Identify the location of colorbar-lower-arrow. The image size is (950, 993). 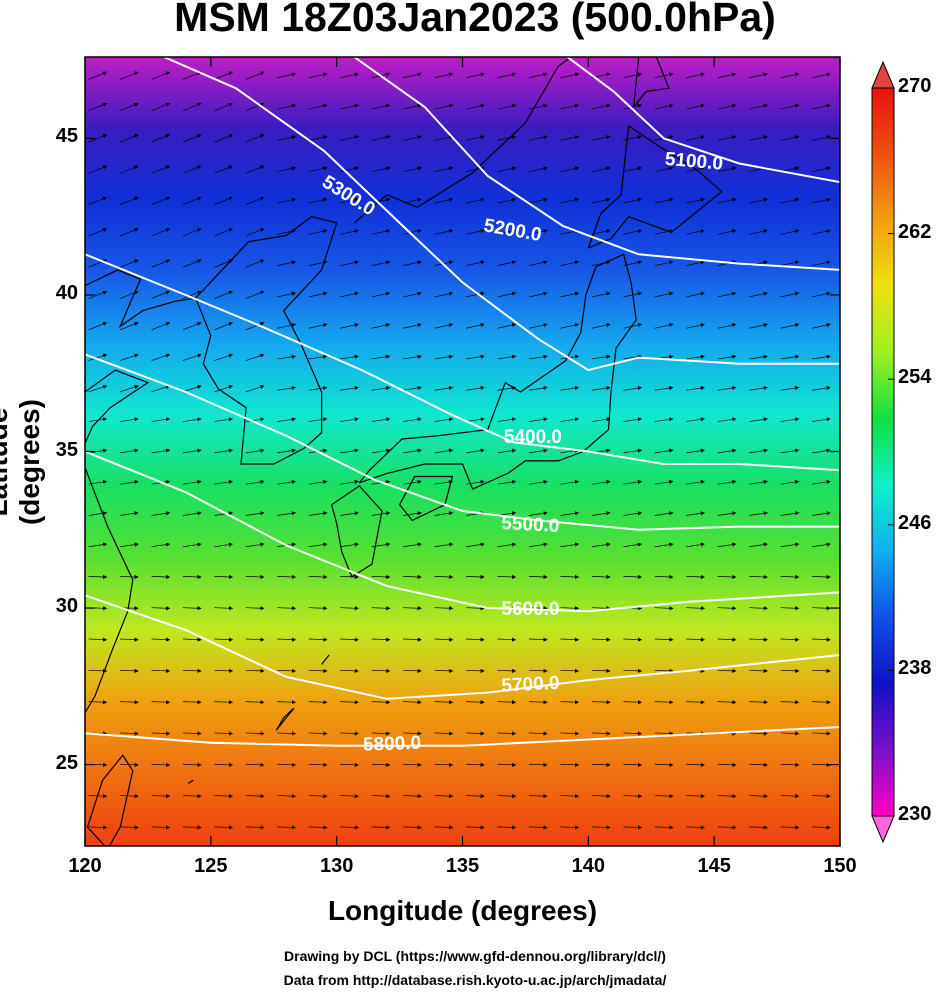
(883, 829).